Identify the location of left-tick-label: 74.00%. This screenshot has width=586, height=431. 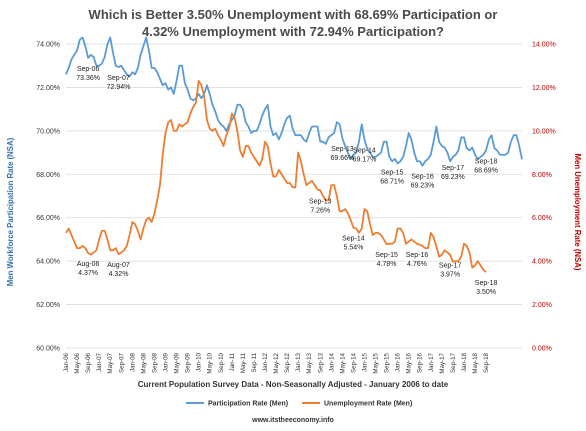
(48, 45).